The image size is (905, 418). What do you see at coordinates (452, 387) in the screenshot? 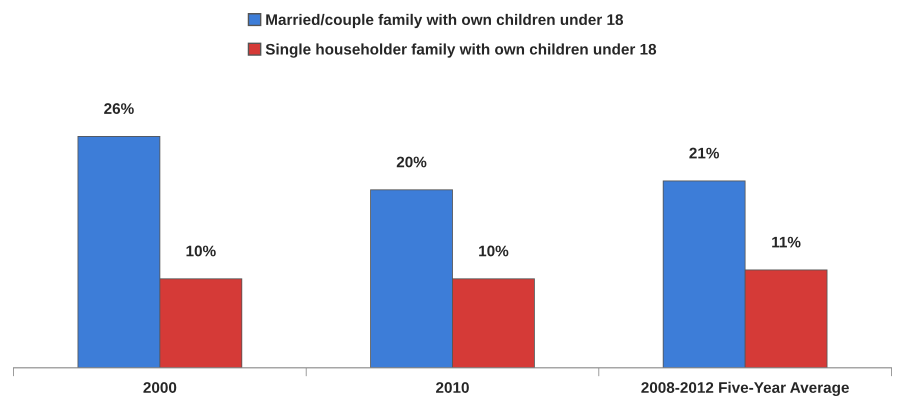
I see `x-tick-label: 2010` at bounding box center [452, 387].